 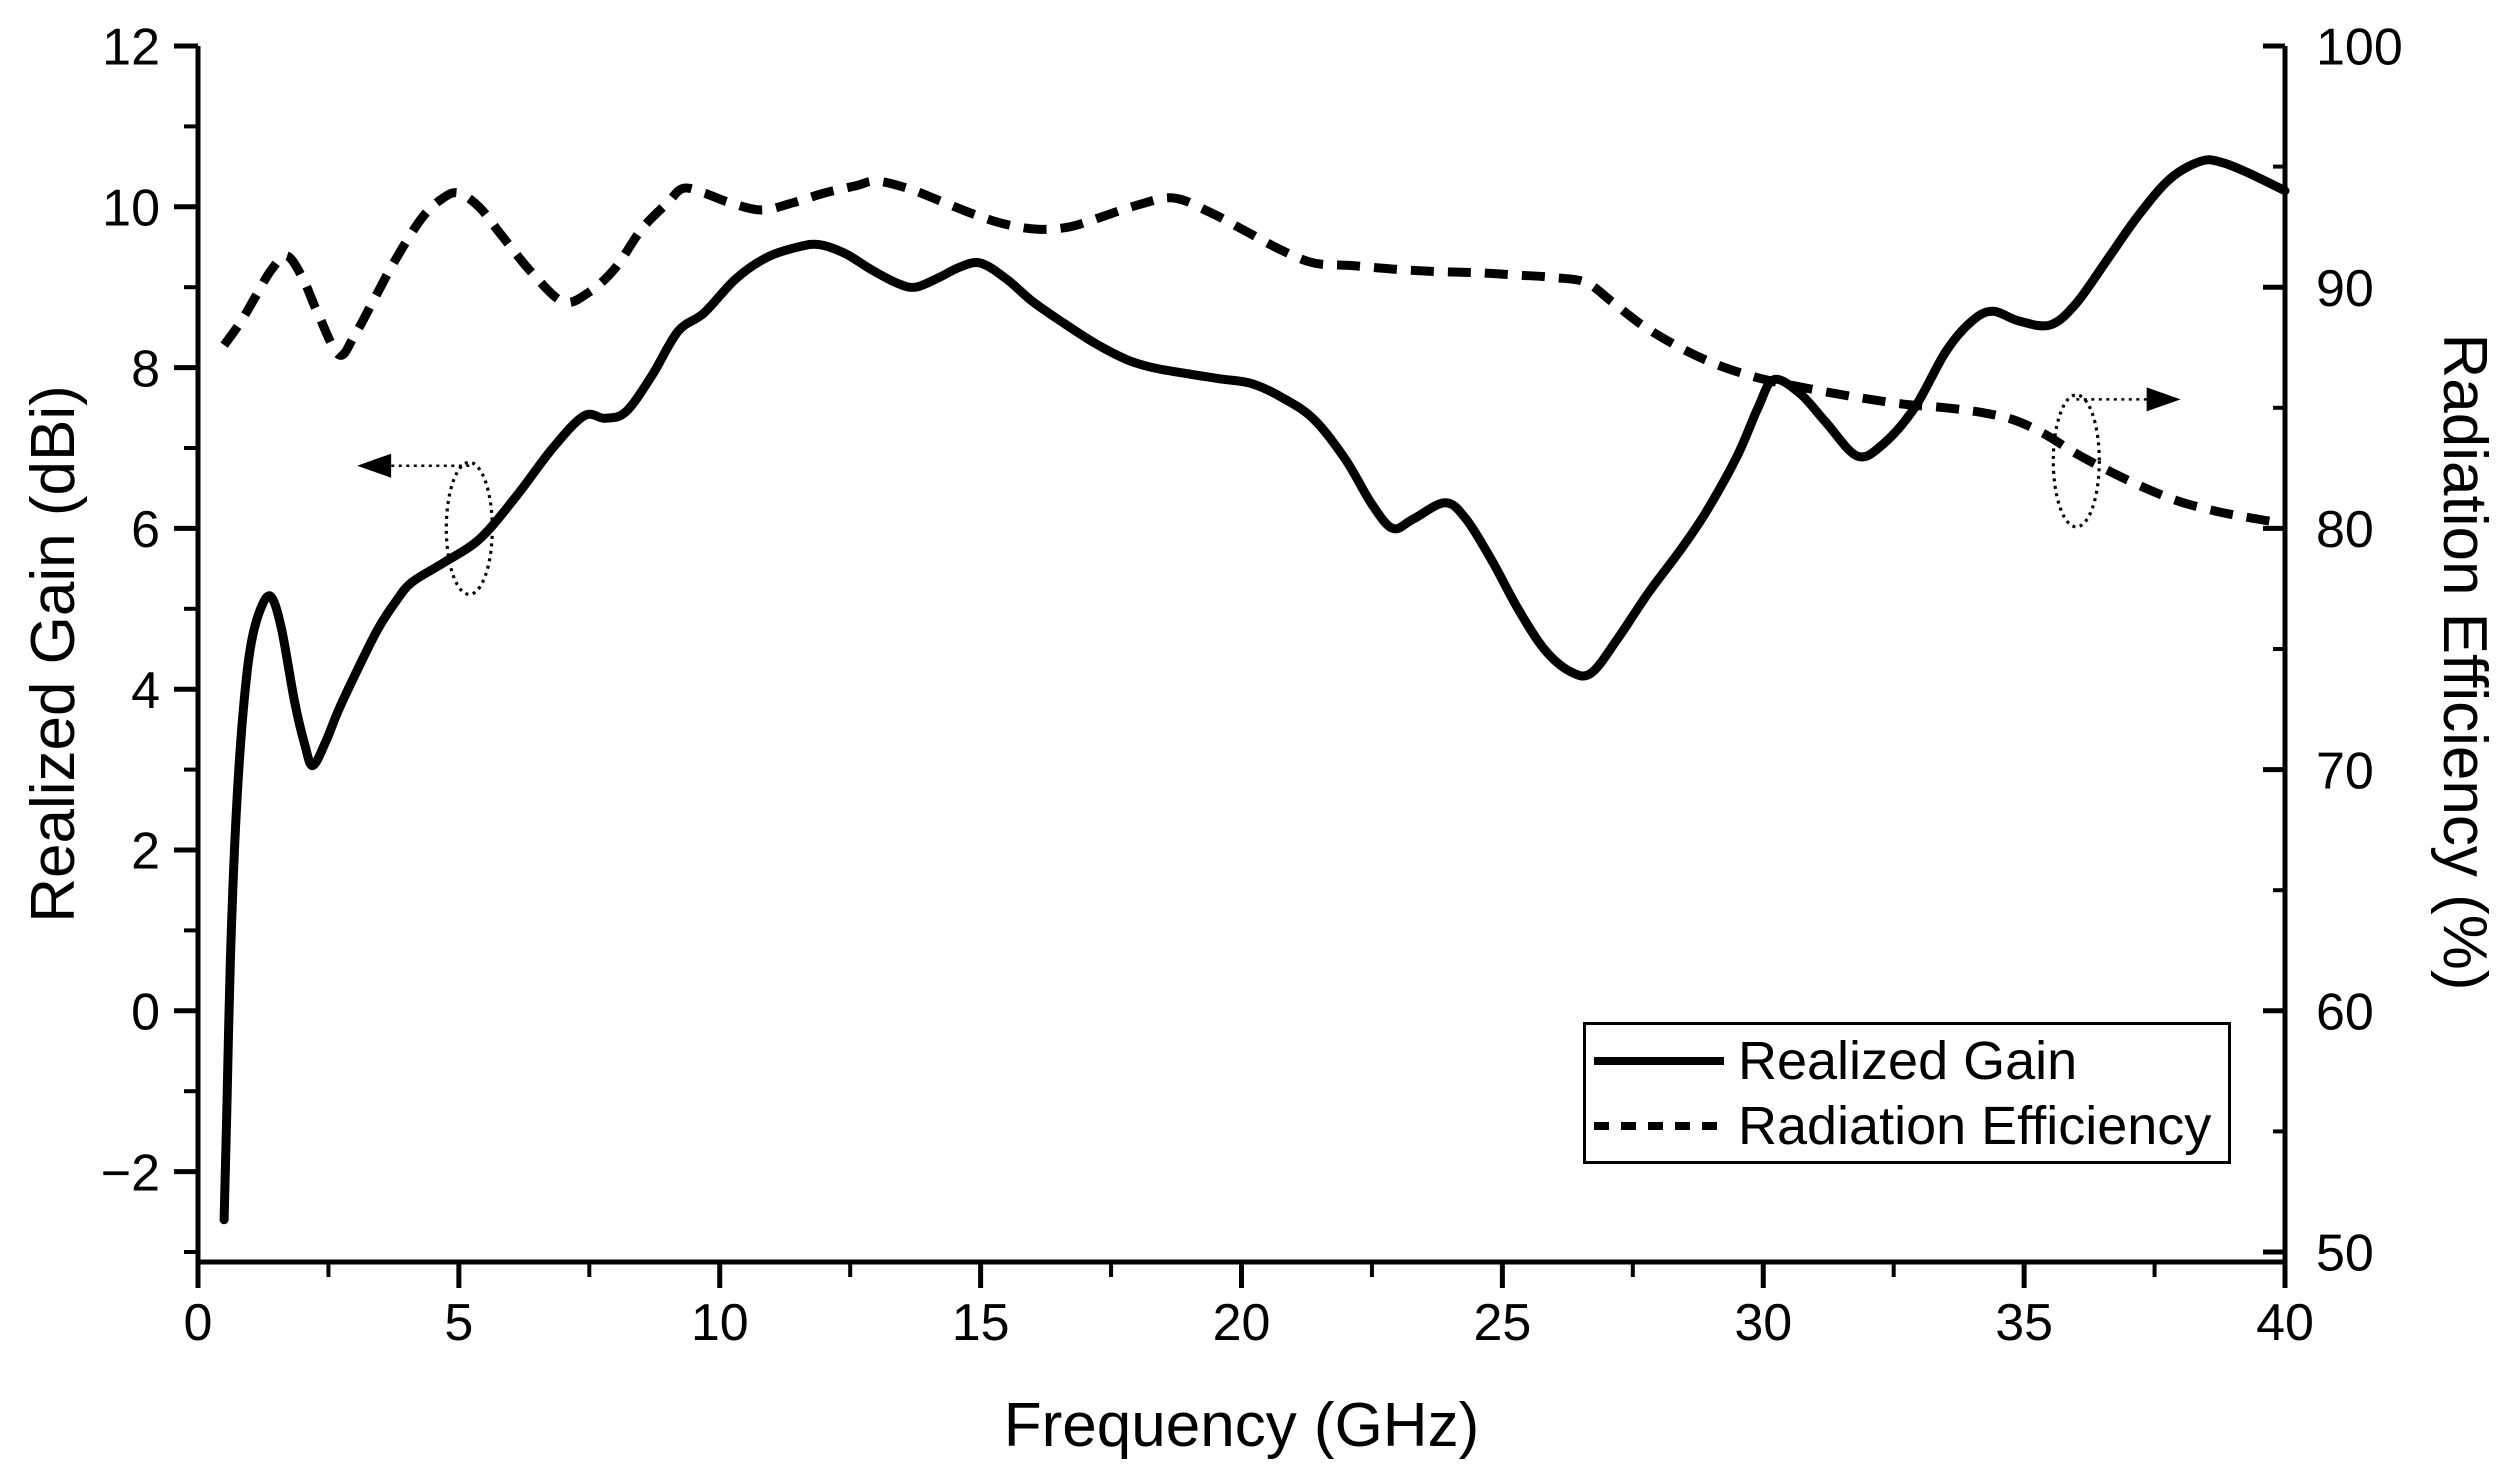 I want to click on x-tick-label: 5, so click(x=458, y=1323).